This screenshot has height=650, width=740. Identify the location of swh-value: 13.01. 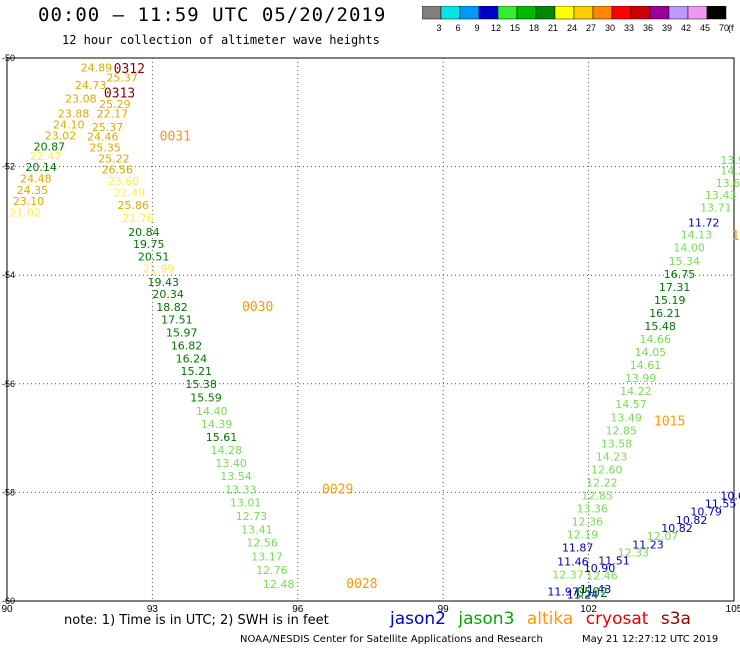
(245, 503).